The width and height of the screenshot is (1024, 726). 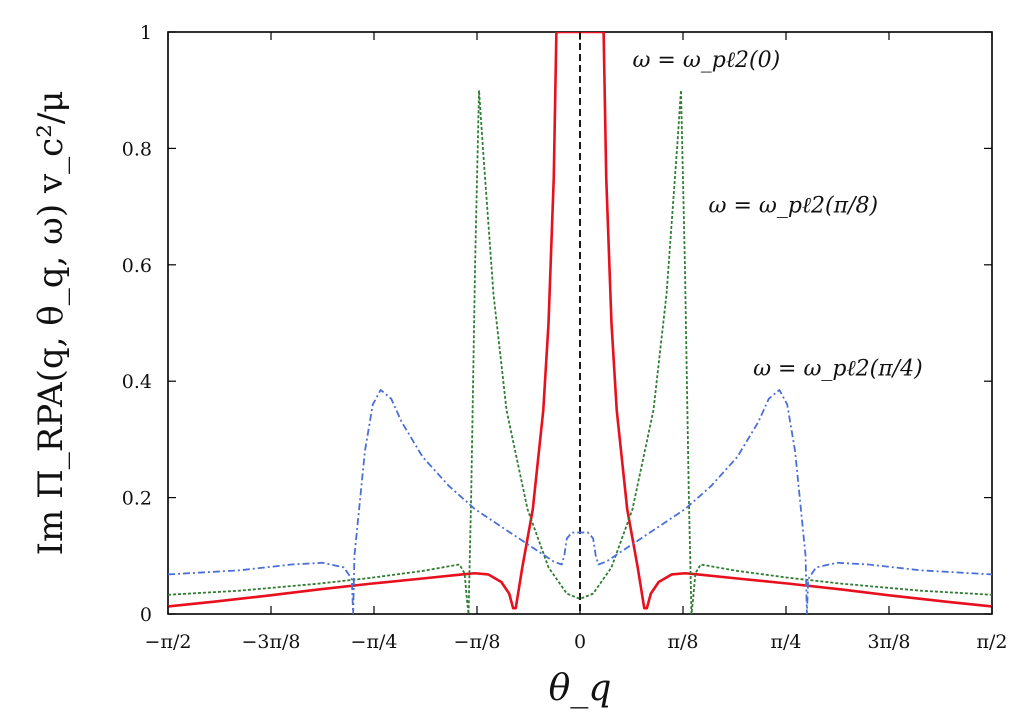 What do you see at coordinates (477, 642) in the screenshot?
I see `x-tick-label-3: −π/8` at bounding box center [477, 642].